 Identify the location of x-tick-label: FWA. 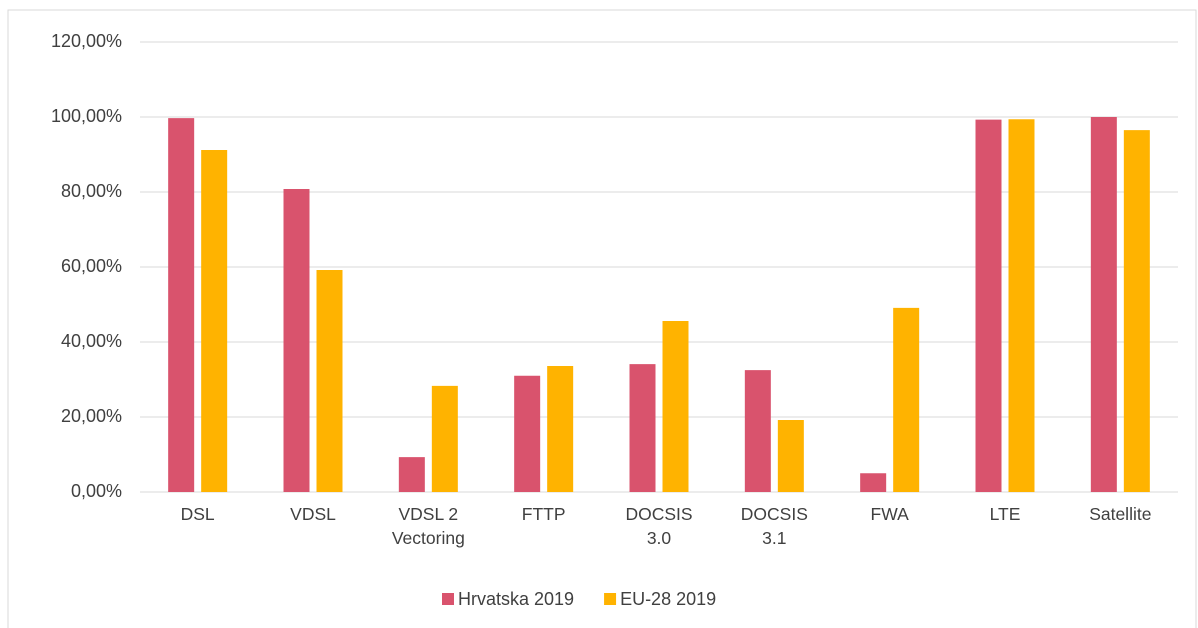
(889, 514).